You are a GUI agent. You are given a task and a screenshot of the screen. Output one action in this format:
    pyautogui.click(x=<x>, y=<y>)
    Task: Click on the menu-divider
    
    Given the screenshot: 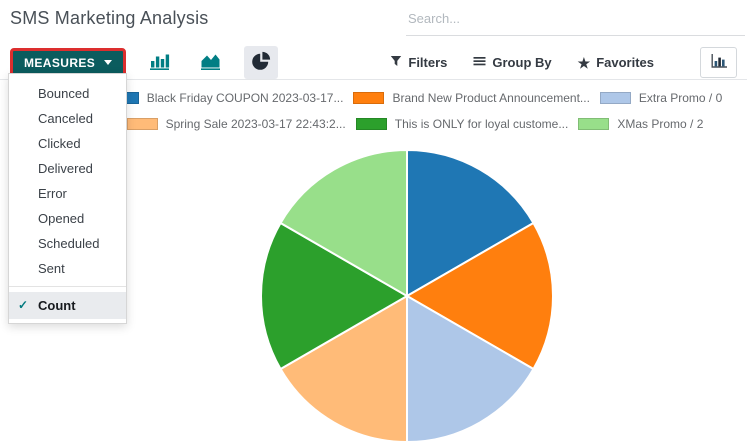 What is the action you would take?
    pyautogui.click(x=67, y=286)
    